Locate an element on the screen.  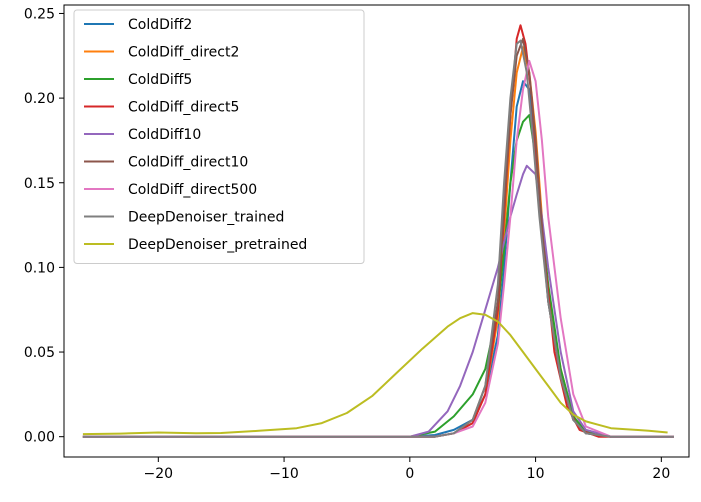
x-tick-label: −20 is located at coordinates (159, 474).